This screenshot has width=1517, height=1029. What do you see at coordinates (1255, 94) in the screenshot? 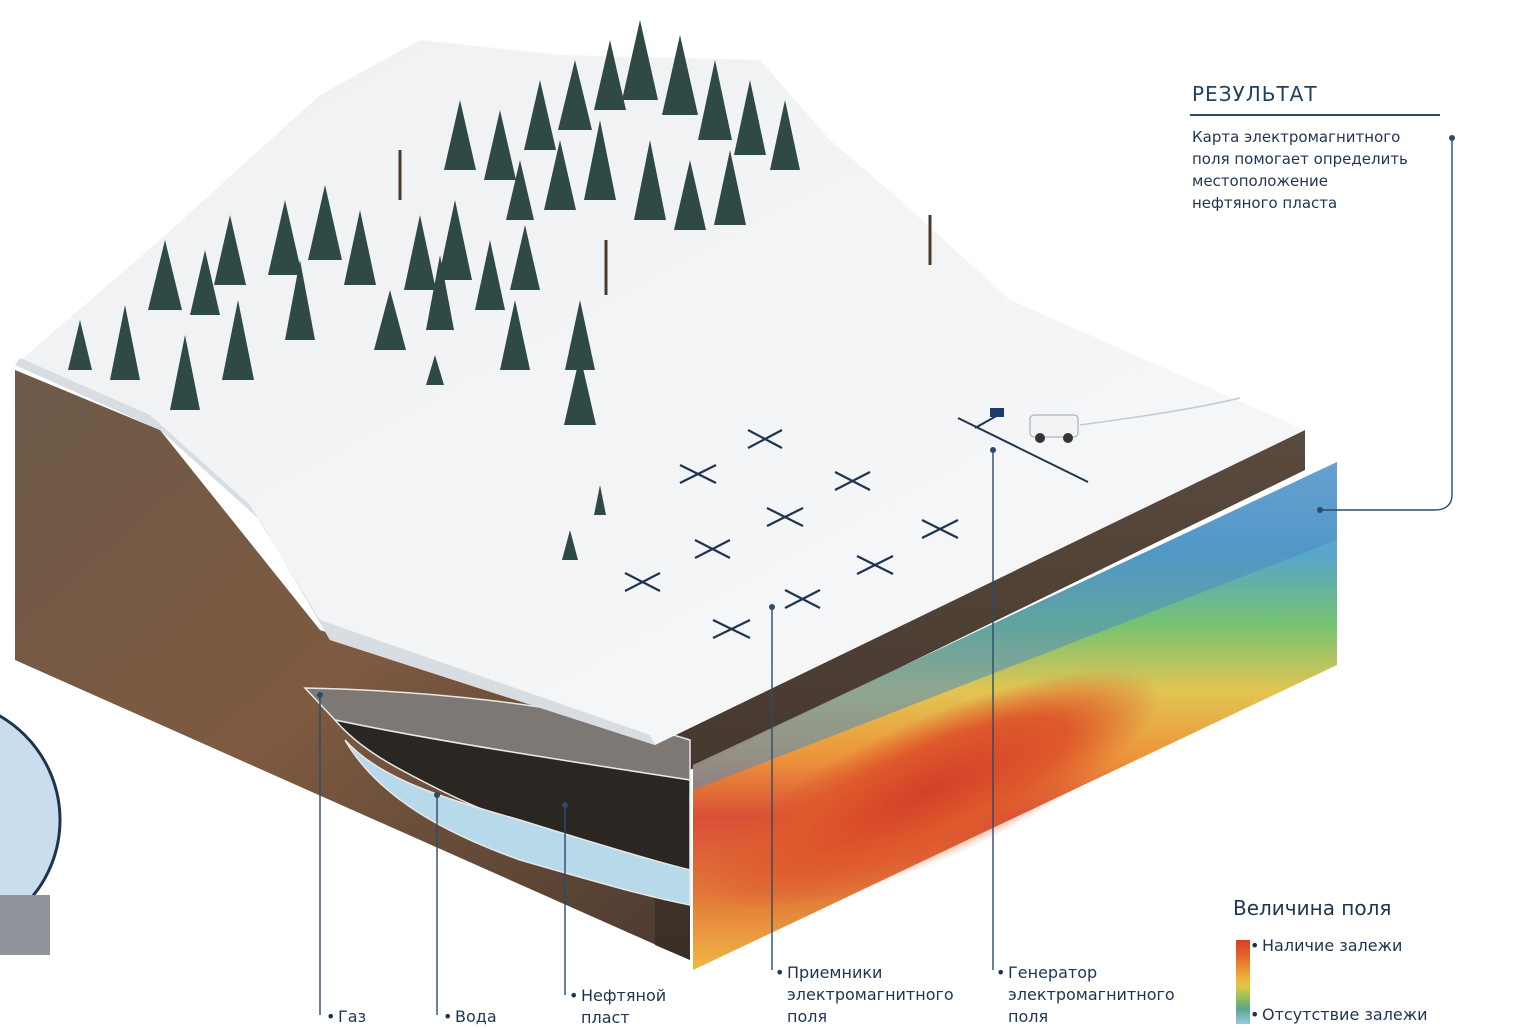
I see `result-title: РЕЗУЛЬТАТ` at bounding box center [1255, 94].